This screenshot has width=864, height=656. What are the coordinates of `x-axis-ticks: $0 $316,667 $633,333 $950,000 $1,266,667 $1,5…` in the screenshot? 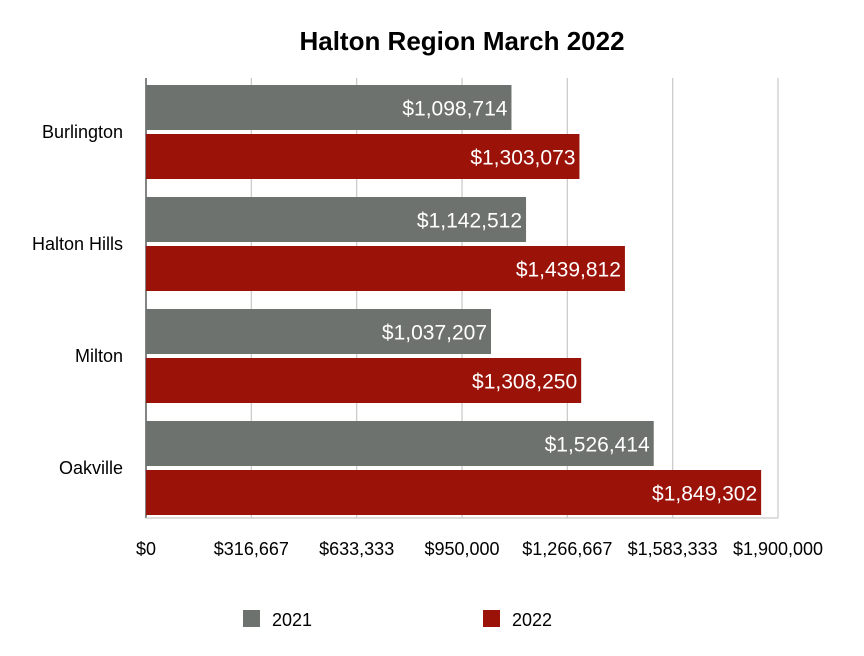 It's located at (479, 549).